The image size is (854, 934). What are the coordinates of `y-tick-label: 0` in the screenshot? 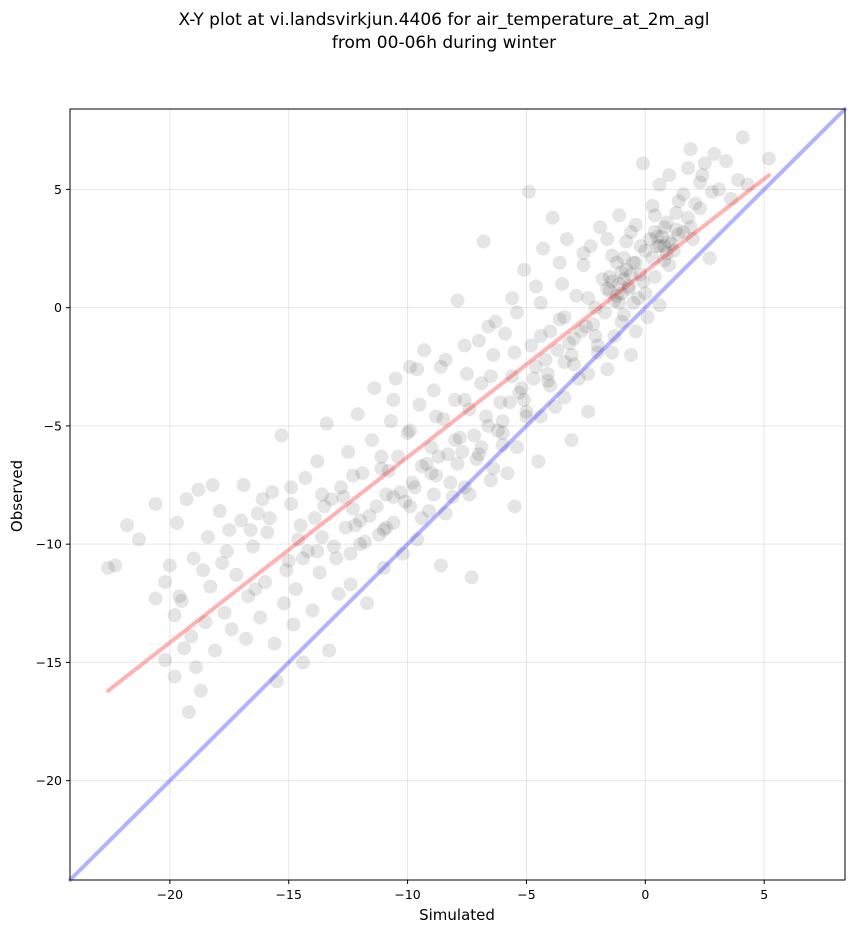 It's located at (58, 307).